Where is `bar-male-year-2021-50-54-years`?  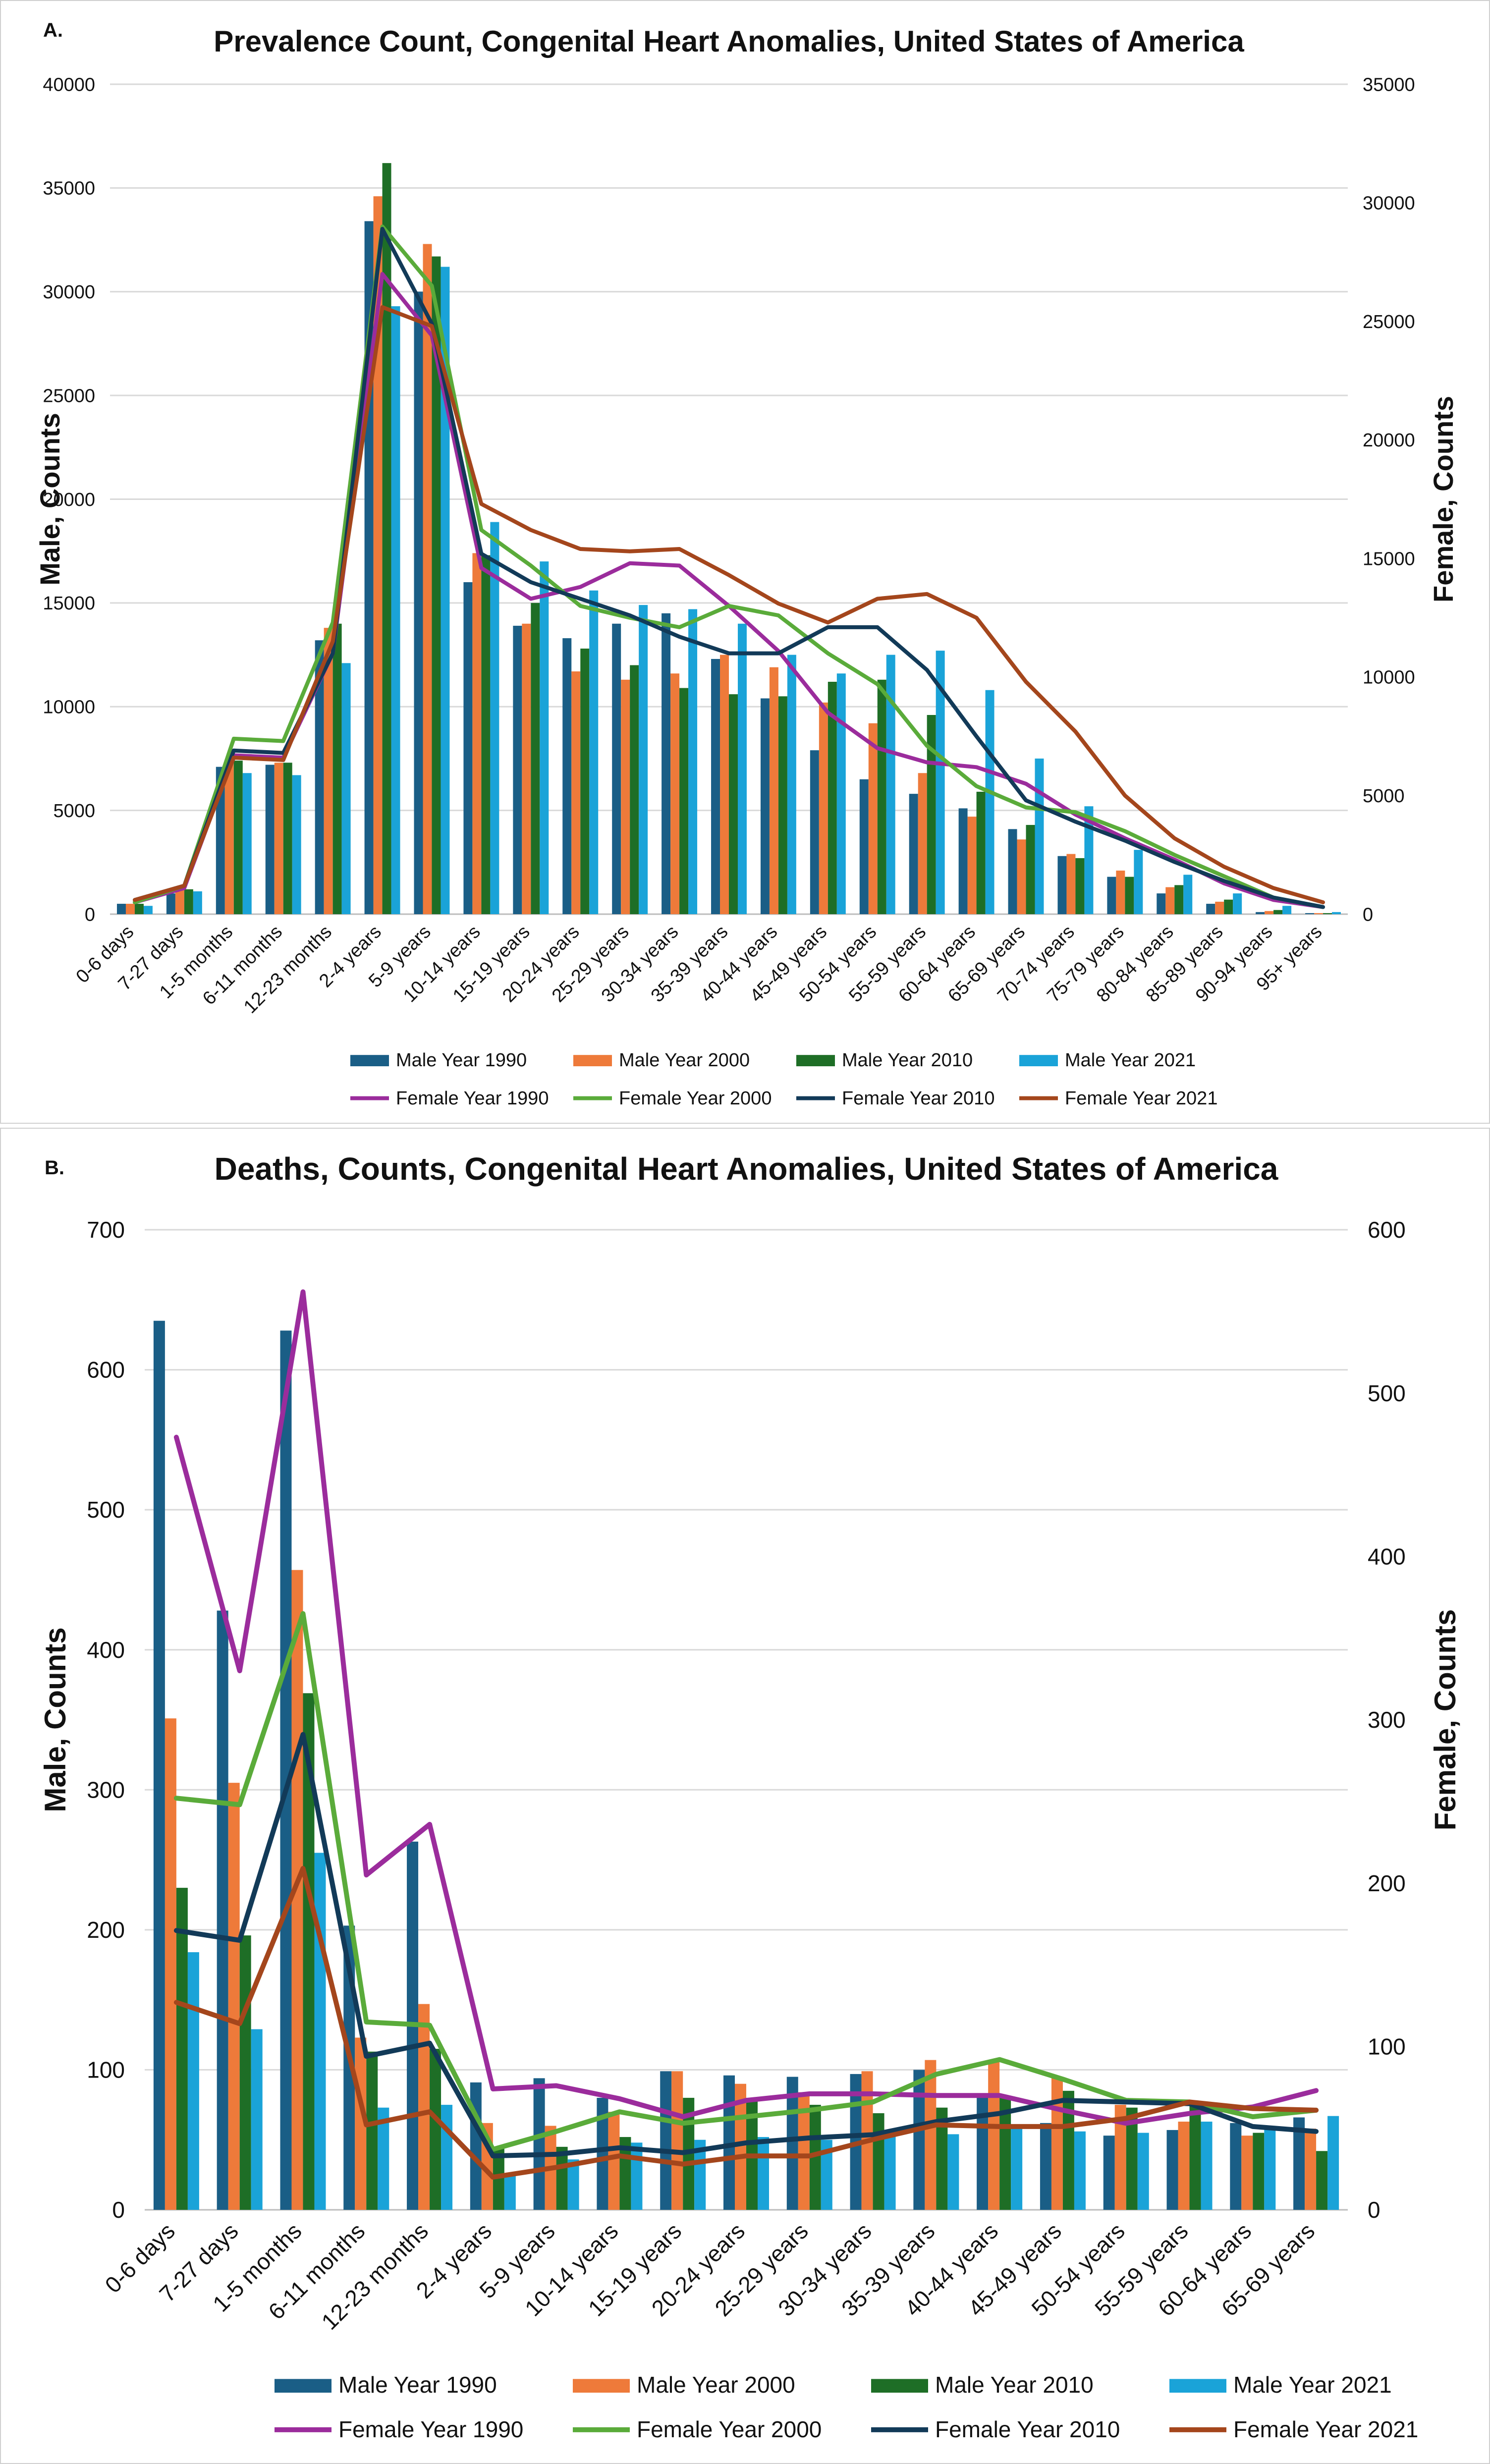 bar-male-year-2021-50-54-years is located at coordinates (1143, 2171).